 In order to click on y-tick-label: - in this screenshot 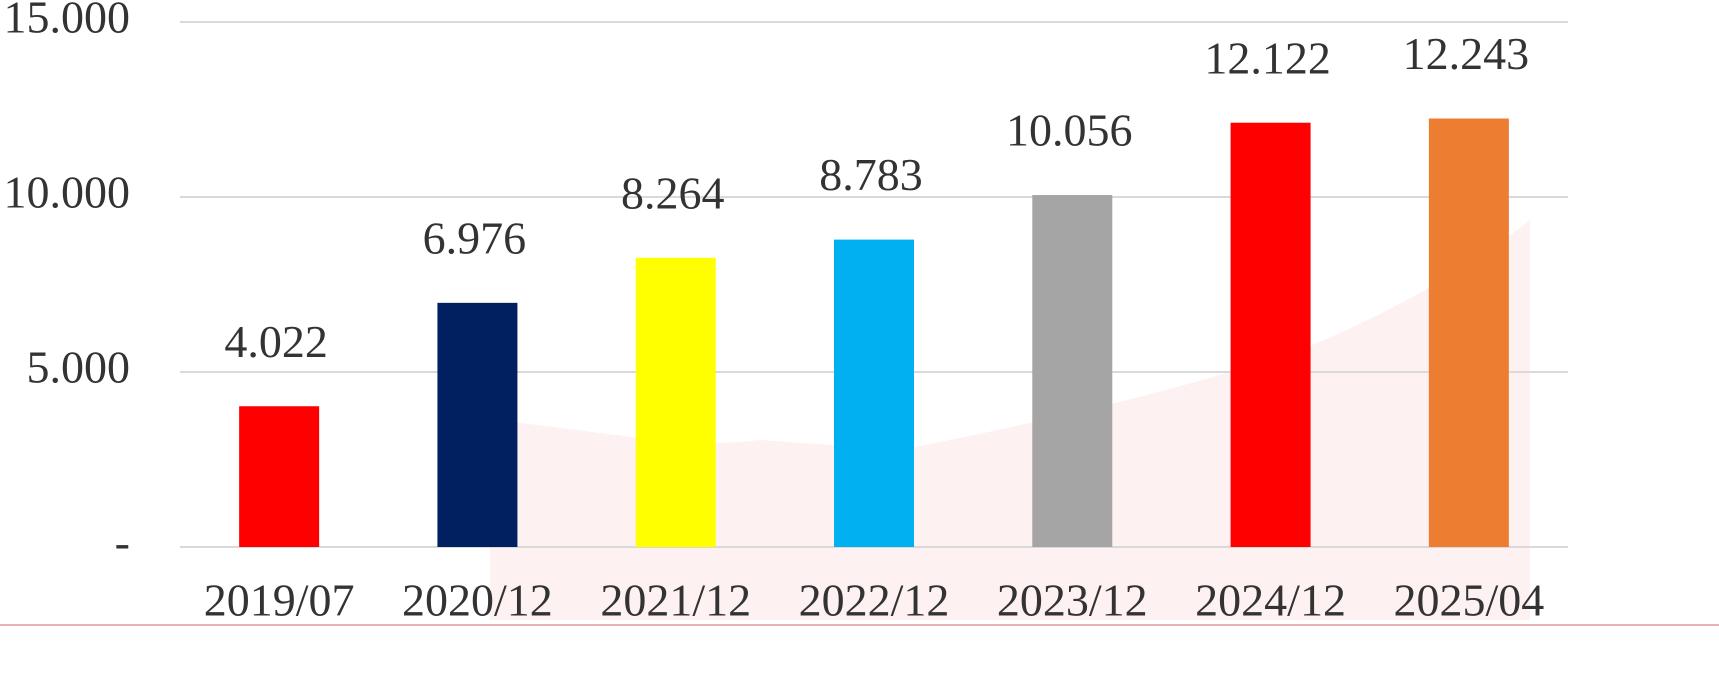, I will do `click(122, 542)`.